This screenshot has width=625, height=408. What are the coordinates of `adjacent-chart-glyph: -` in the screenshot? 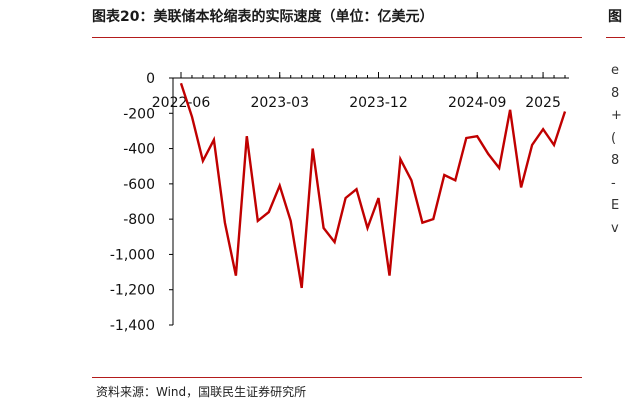 It's located at (613, 183).